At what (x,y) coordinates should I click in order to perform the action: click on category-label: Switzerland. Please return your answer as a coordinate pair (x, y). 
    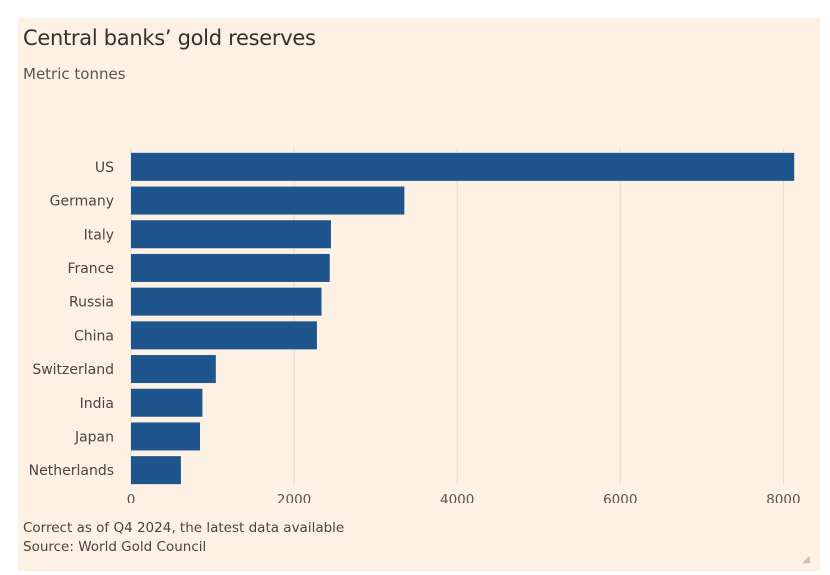
    Looking at the image, I should click on (73, 370).